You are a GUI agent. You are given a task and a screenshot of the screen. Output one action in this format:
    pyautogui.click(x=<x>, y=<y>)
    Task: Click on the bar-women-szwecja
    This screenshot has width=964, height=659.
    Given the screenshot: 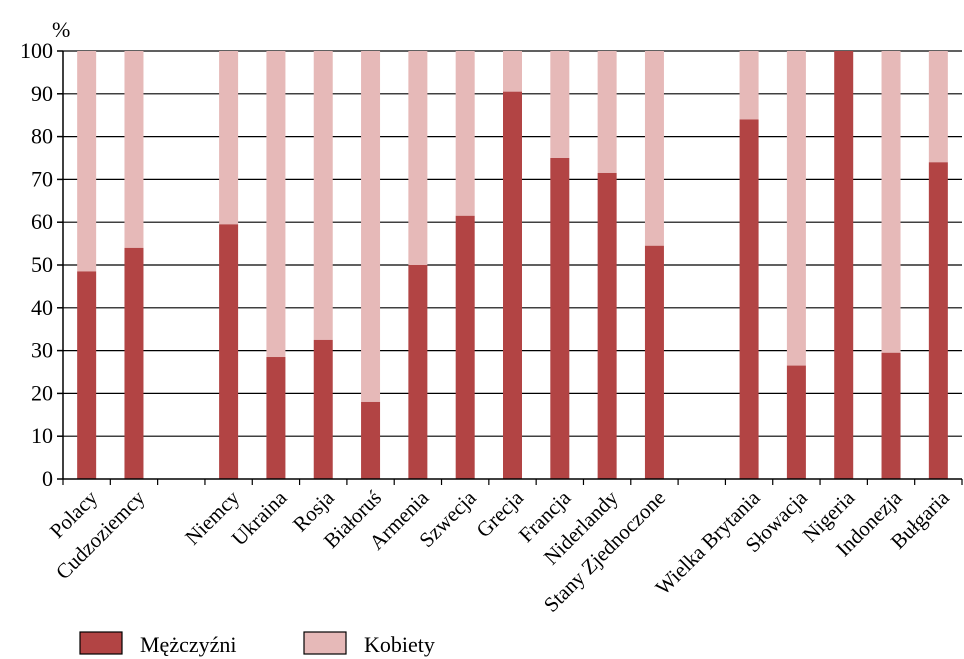 What is the action you would take?
    pyautogui.click(x=465, y=133)
    